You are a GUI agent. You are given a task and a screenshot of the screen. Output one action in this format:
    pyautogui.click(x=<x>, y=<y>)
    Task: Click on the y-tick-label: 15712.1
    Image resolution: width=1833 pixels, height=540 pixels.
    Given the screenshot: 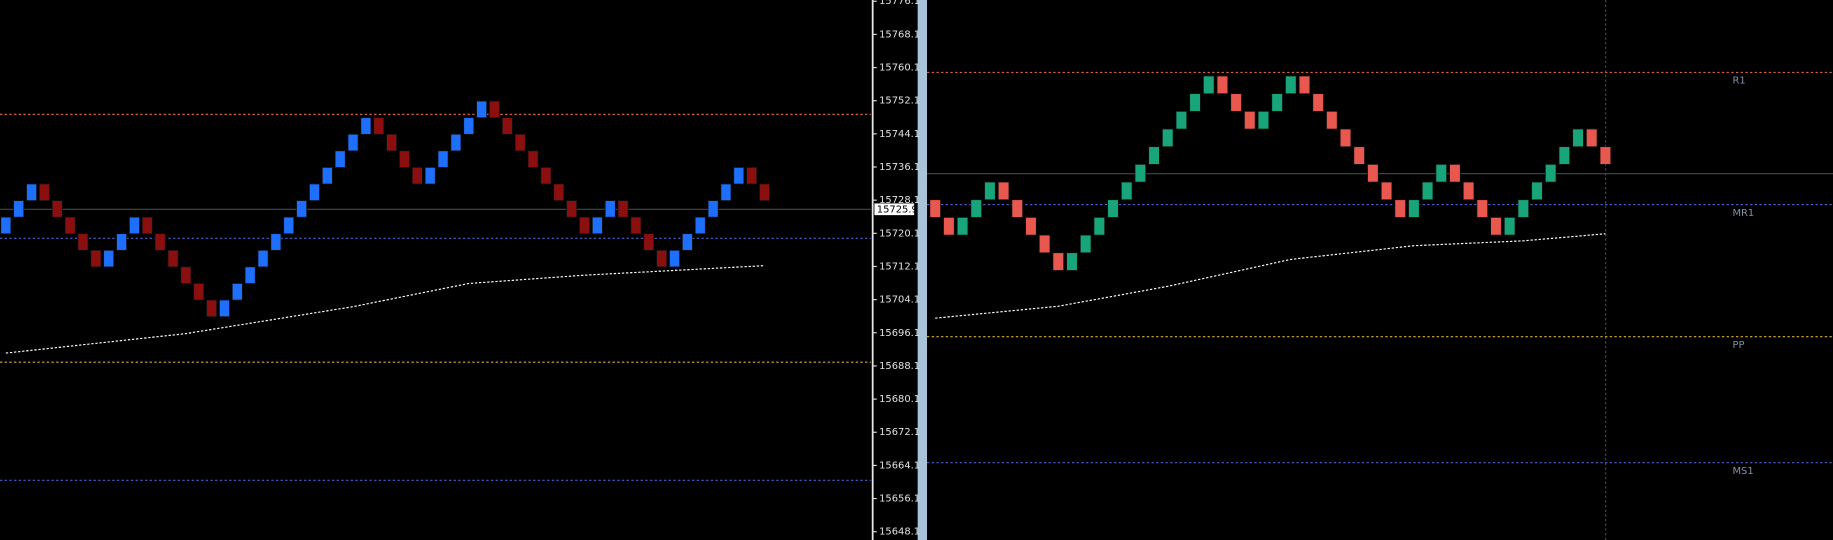 What is the action you would take?
    pyautogui.click(x=899, y=266)
    